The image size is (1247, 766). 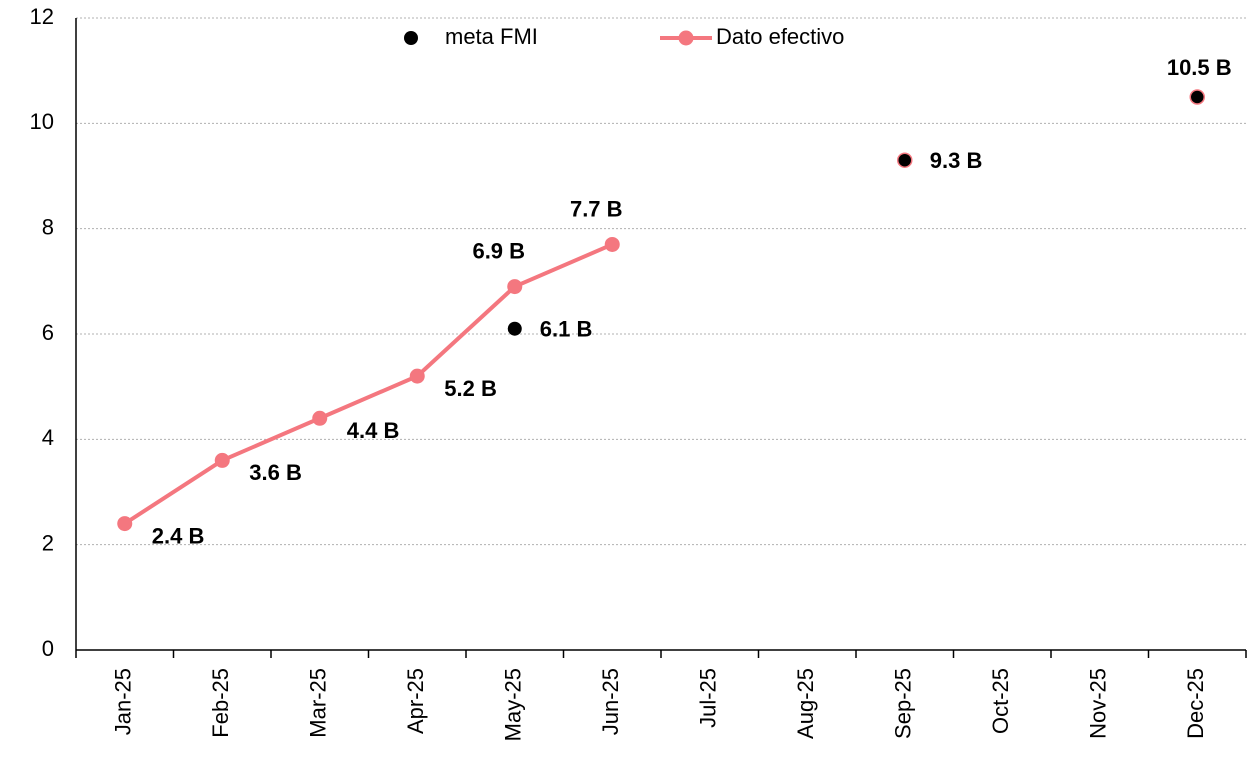 What do you see at coordinates (596, 208) in the screenshot?
I see `value-label: 7.7 B` at bounding box center [596, 208].